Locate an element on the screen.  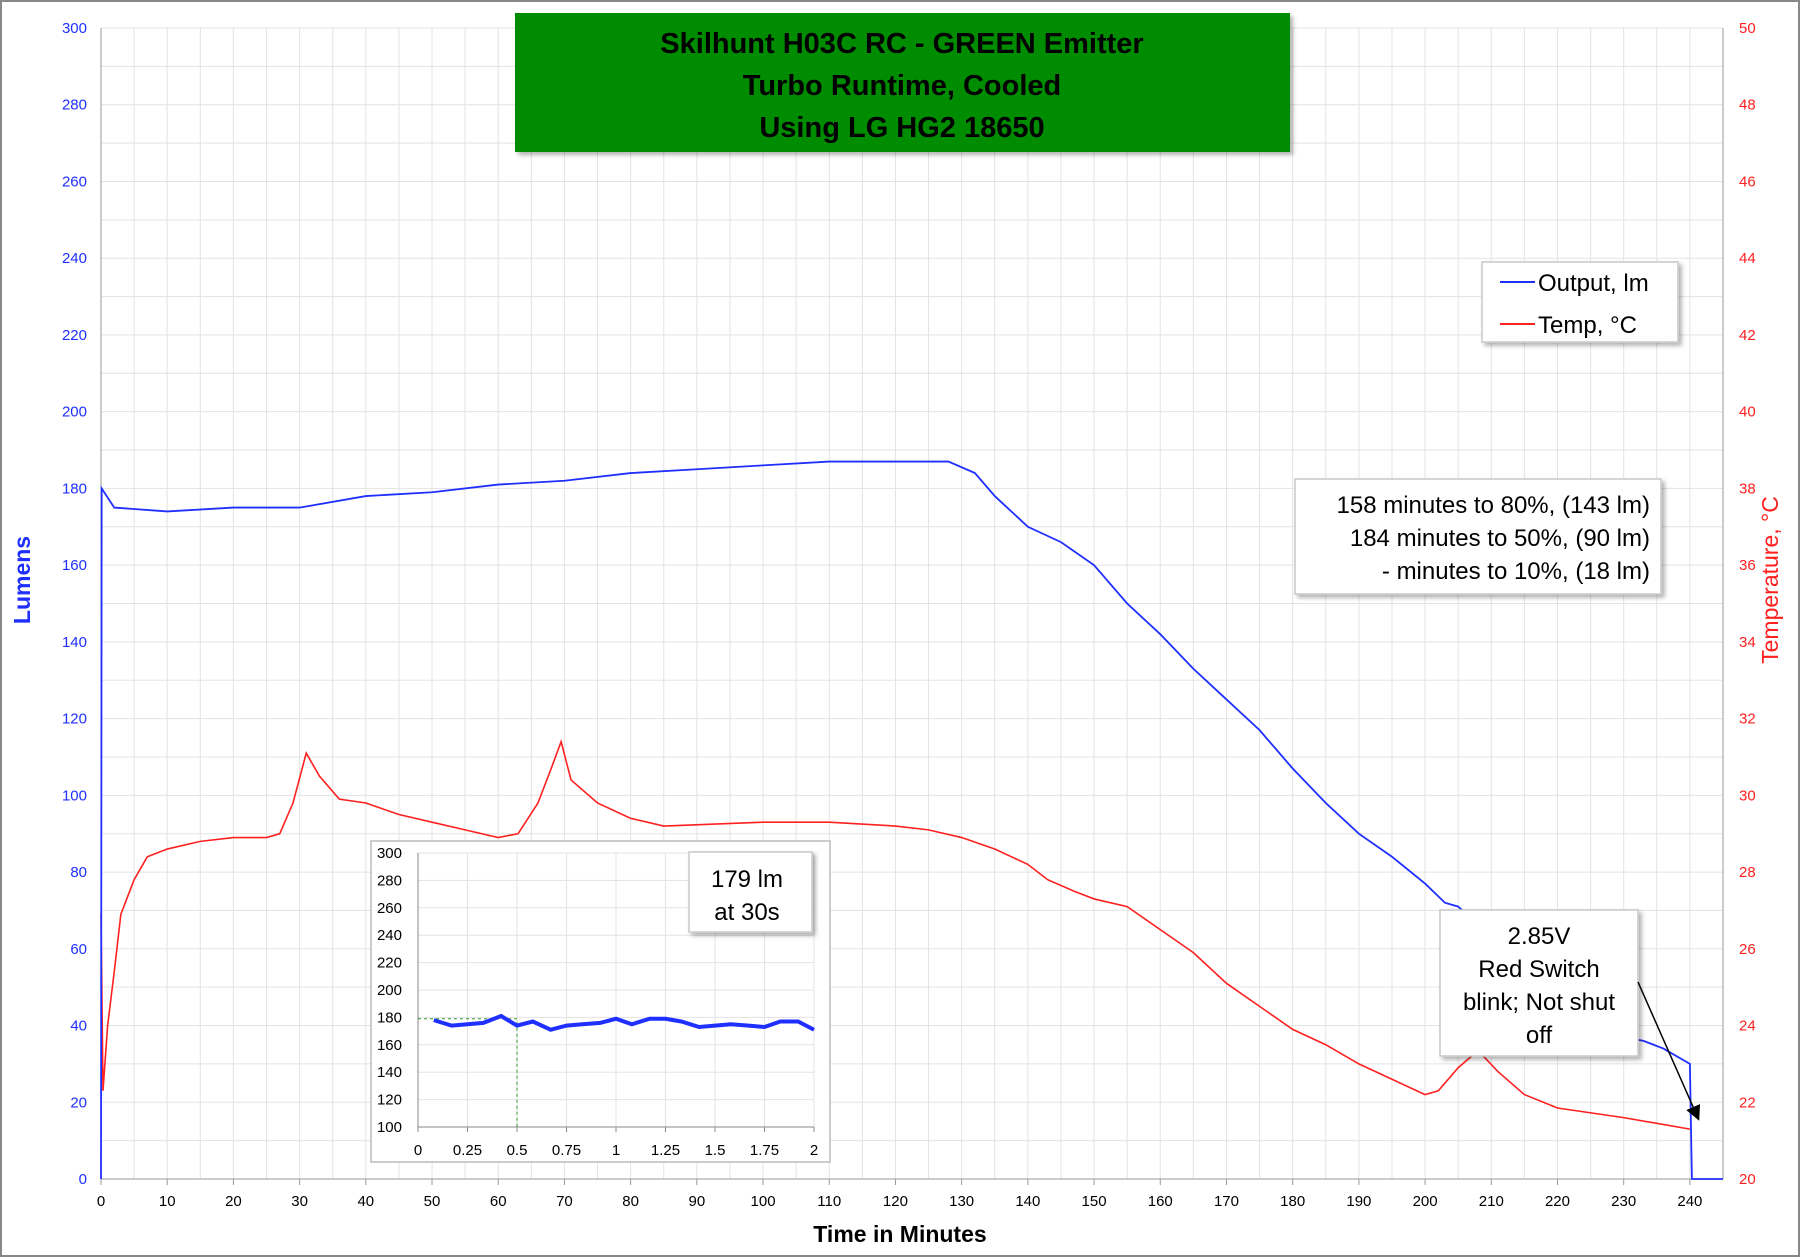
y-tick-label: 200 is located at coordinates (74, 412).